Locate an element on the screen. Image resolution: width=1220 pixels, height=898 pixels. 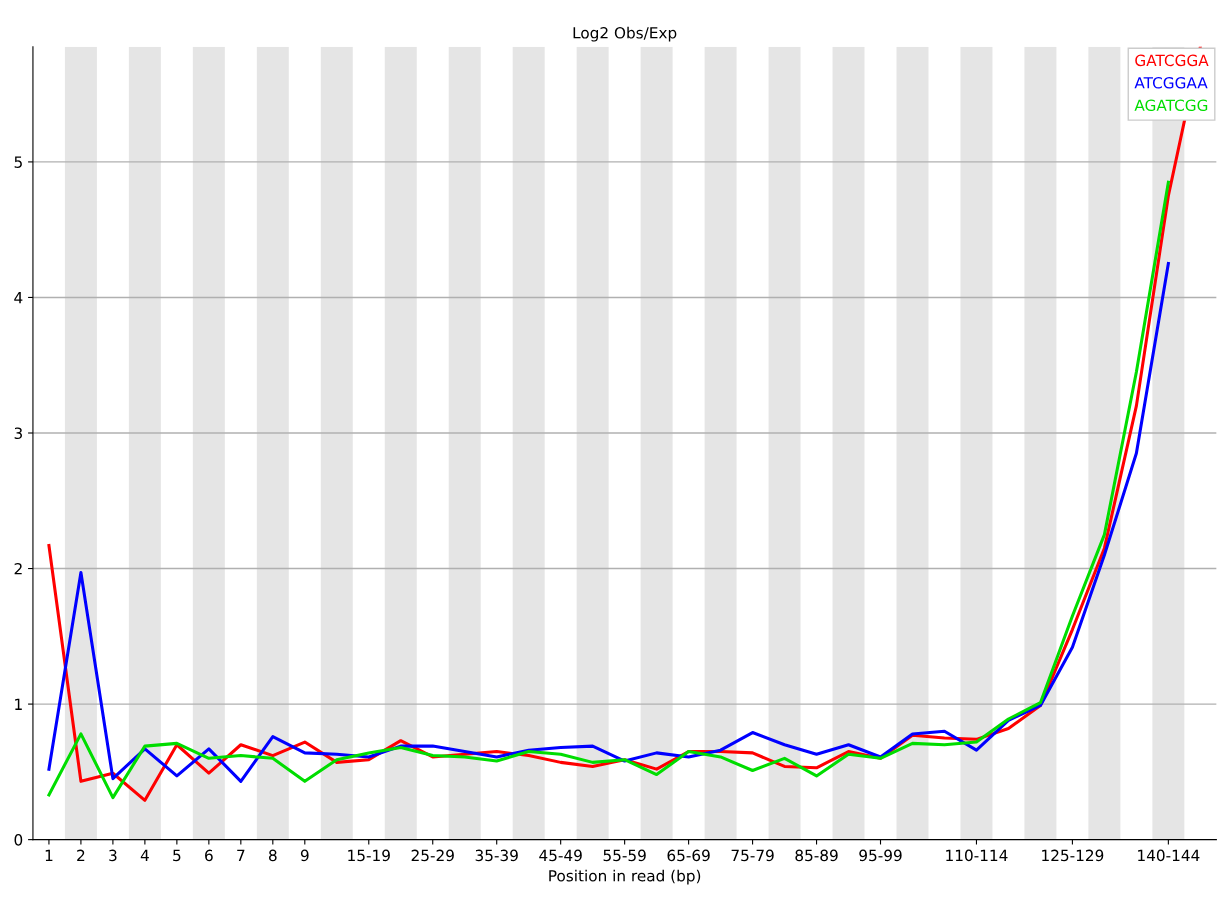
x-tick-label: 1 is located at coordinates (49, 855).